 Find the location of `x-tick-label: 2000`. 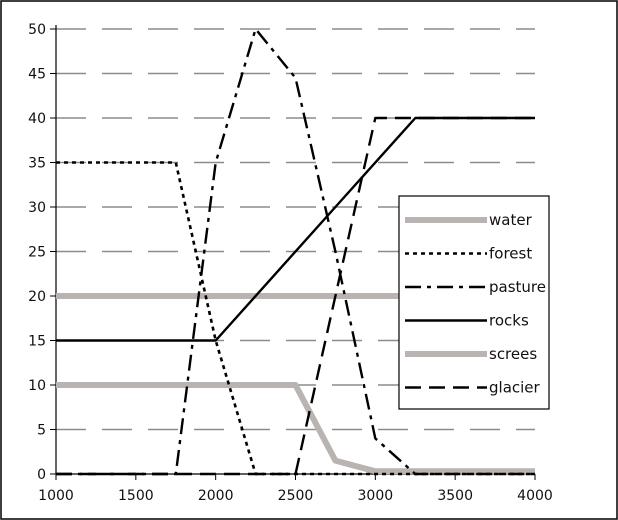

x-tick-label: 2000 is located at coordinates (216, 496).